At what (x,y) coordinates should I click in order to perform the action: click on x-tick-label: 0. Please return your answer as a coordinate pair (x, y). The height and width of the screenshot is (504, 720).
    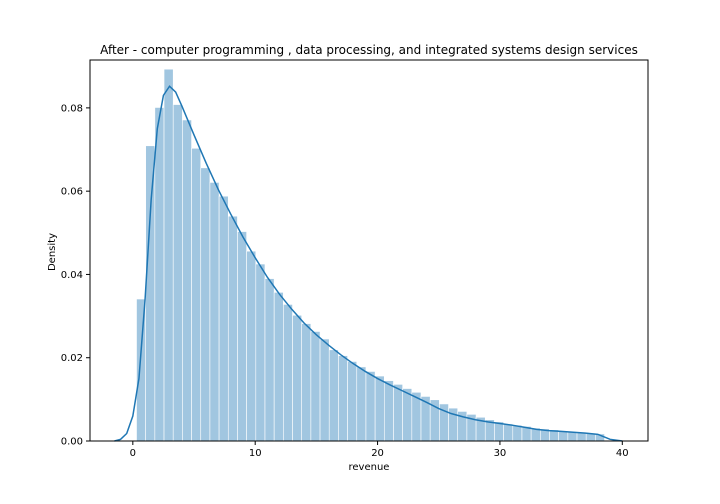
    Looking at the image, I should click on (133, 453).